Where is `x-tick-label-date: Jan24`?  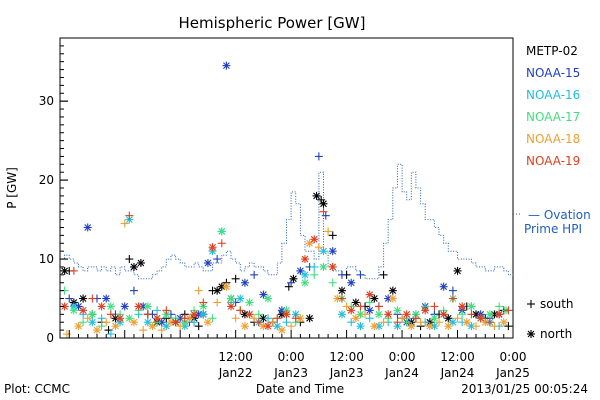 x-tick-label-date: Jan24 is located at coordinates (401, 373).